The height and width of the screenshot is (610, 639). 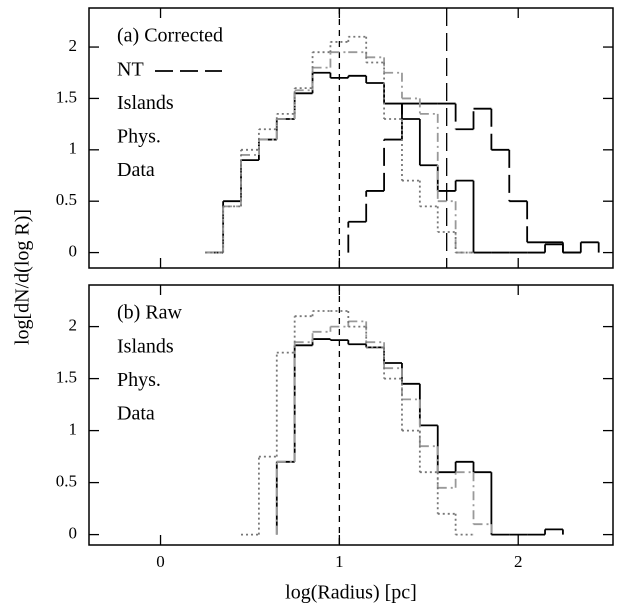 What do you see at coordinates (339, 561) in the screenshot?
I see `x-tick-label: 1` at bounding box center [339, 561].